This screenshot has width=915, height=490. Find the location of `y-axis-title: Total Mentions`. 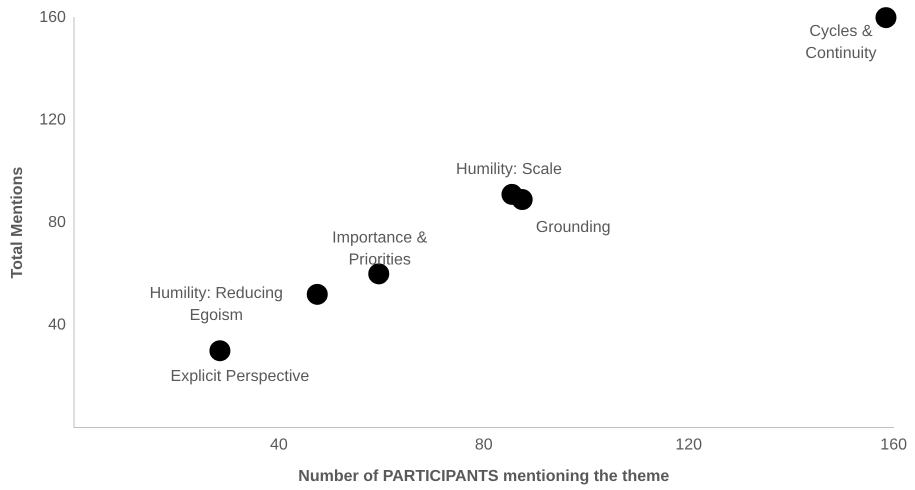

y-axis-title: Total Mentions is located at coordinates (17, 222).